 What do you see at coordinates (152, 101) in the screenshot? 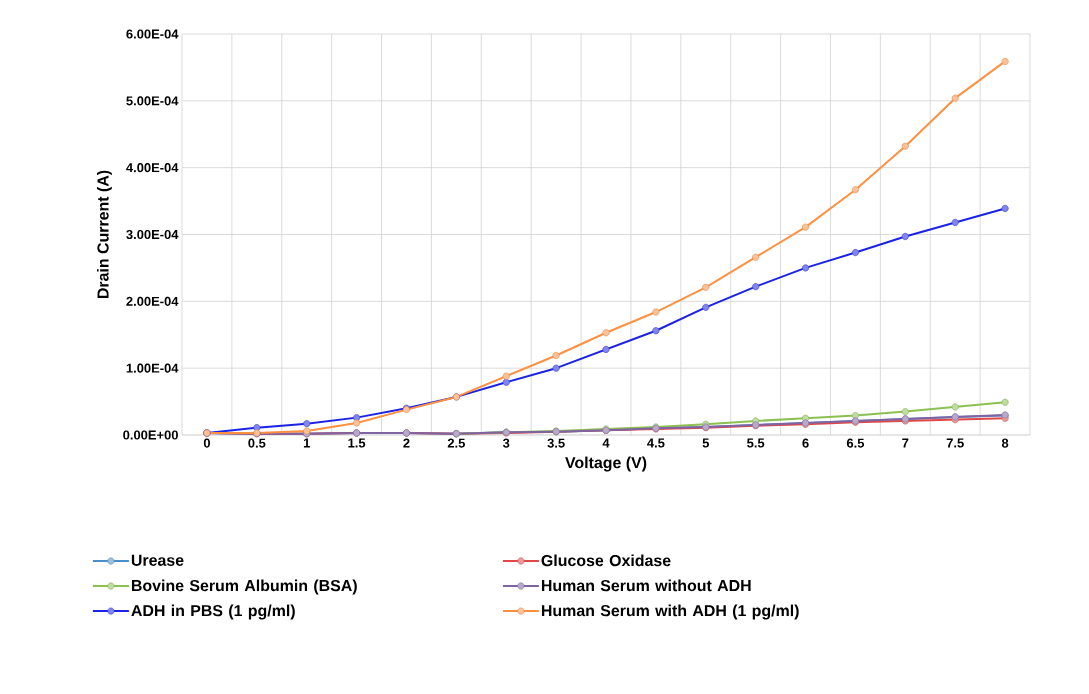
I see `y-tick-label: 5.00E-04` at bounding box center [152, 101].